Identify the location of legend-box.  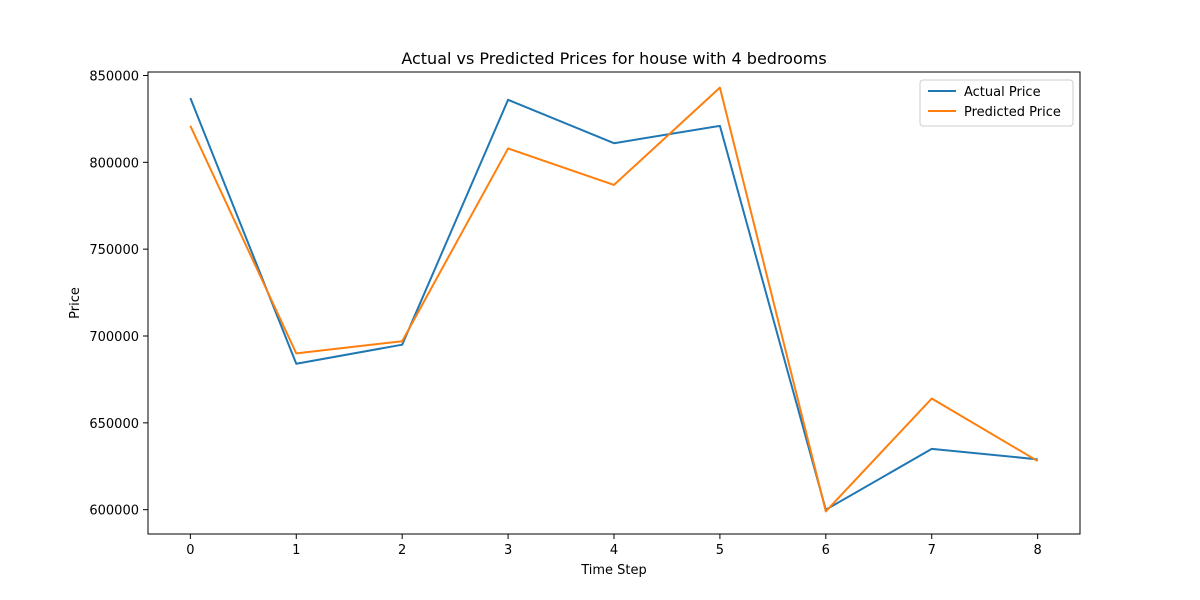
(996, 103).